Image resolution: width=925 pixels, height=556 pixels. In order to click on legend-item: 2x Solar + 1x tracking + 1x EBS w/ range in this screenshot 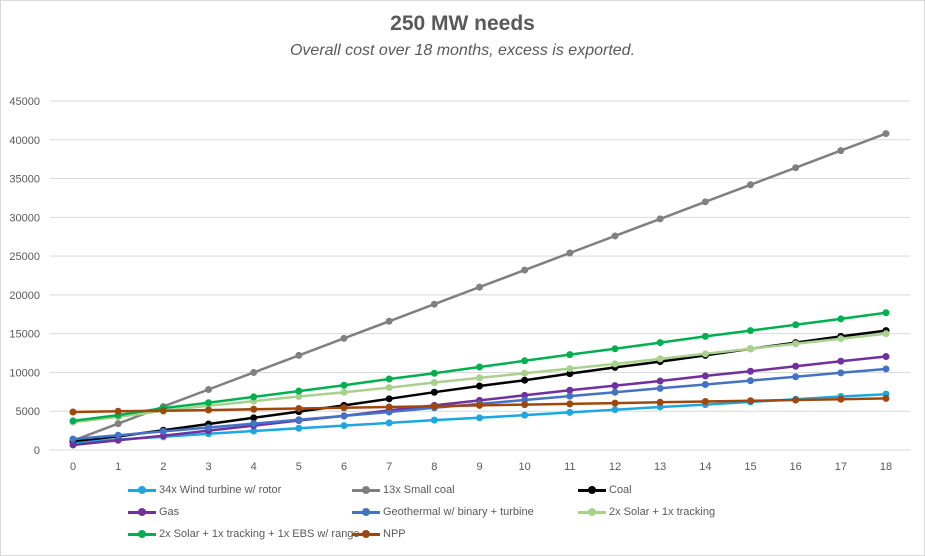, I will do `click(244, 534)`.